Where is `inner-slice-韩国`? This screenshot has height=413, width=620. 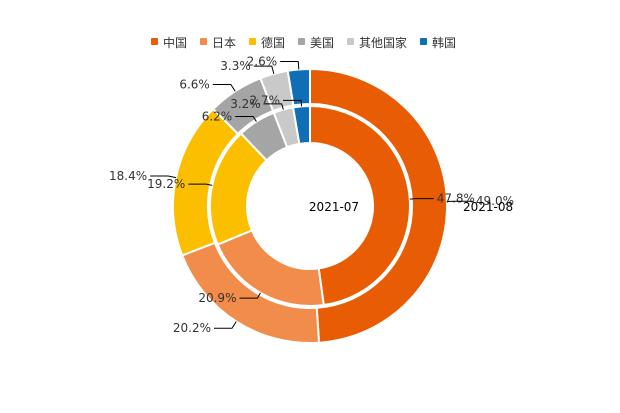 inner-slice-韩国 is located at coordinates (301, 125).